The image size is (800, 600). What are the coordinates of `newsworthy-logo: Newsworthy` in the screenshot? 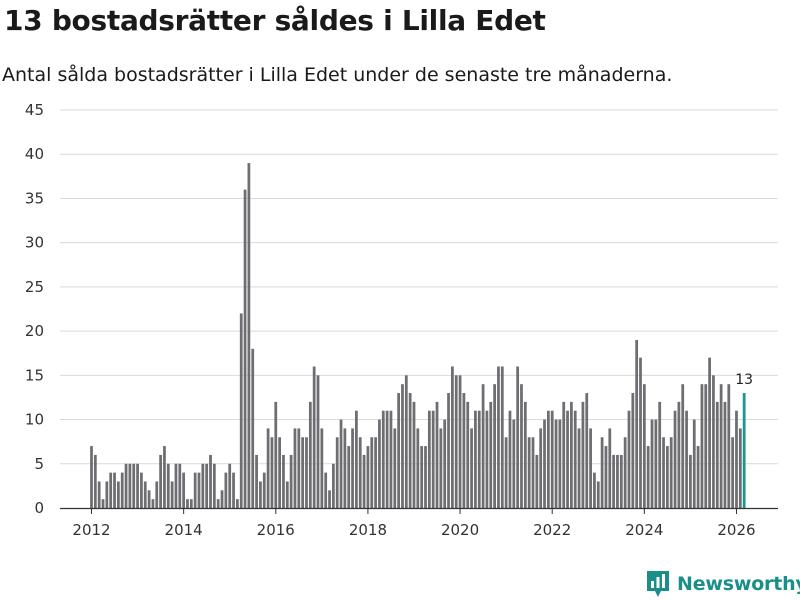 It's located at (722, 584).